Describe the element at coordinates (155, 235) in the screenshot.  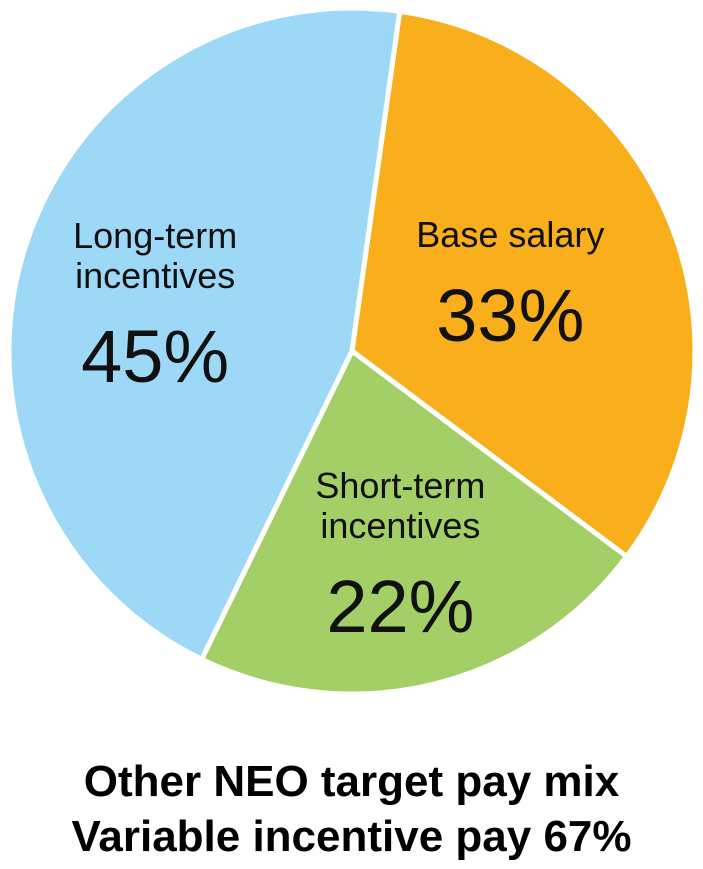
I see `slice-label-2-line-0: Long-term` at that location.